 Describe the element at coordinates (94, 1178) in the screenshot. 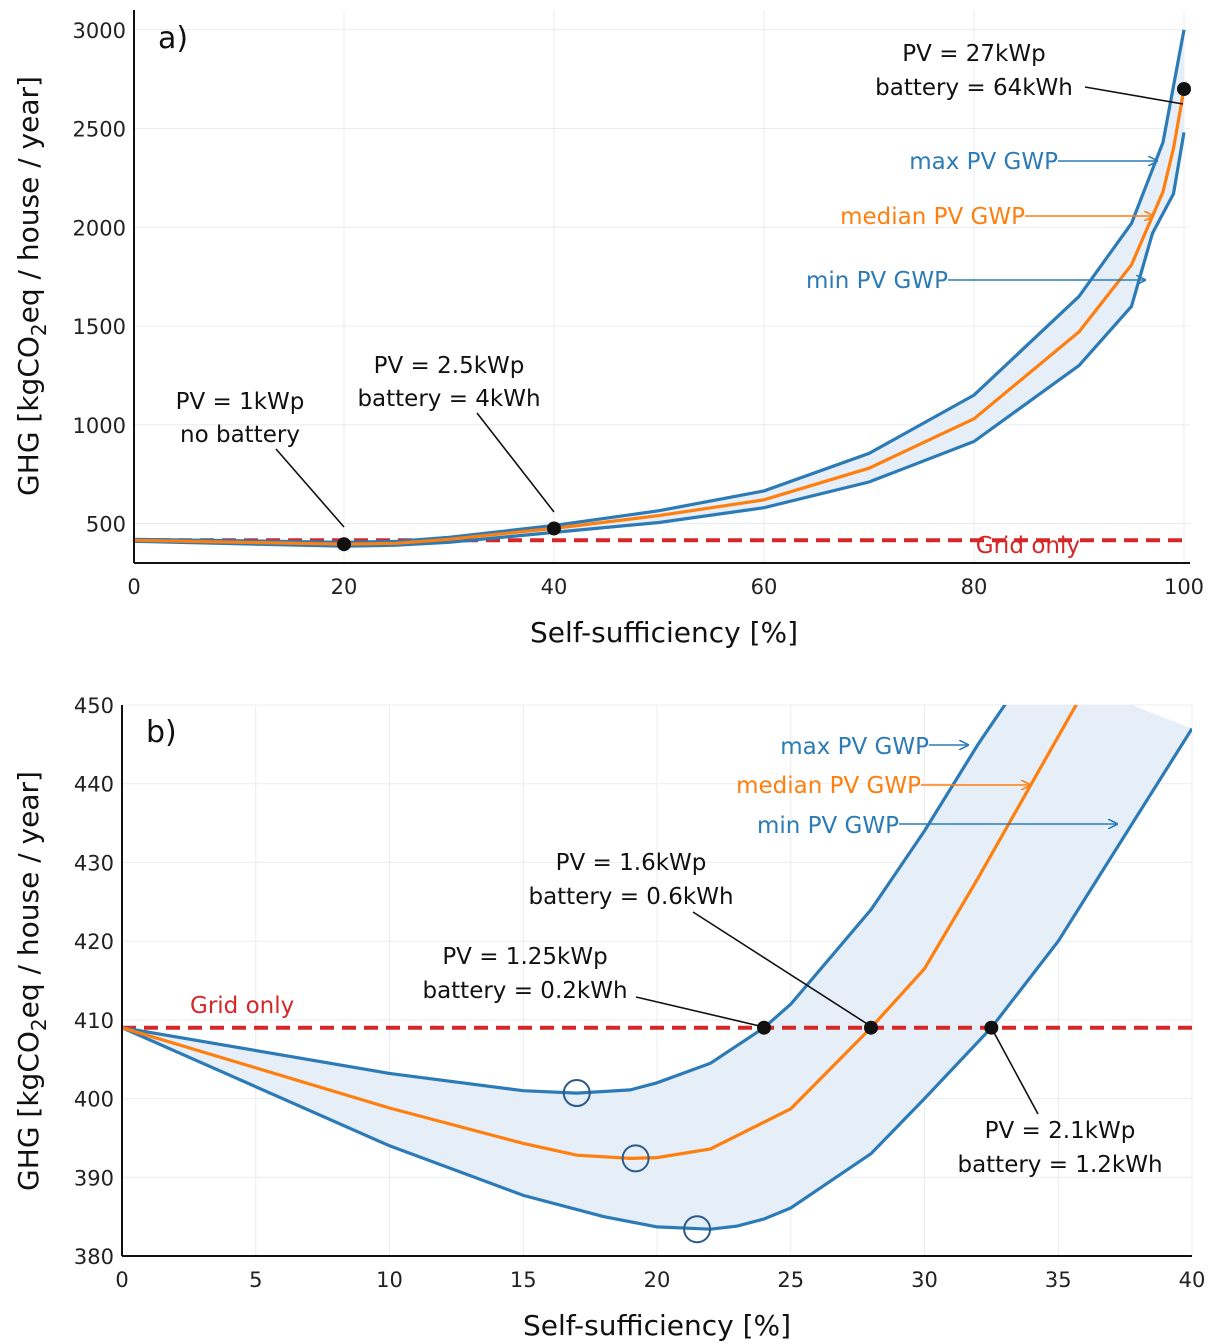

I see `y-tick-label: 390` at that location.